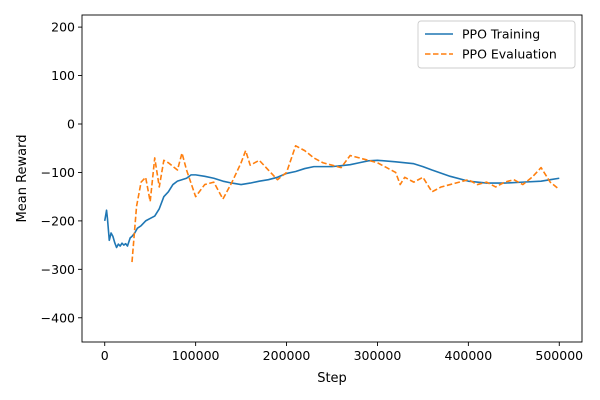 This screenshot has height=400, width=600. What do you see at coordinates (469, 355) in the screenshot?
I see `x-tick-label: 400000` at bounding box center [469, 355].